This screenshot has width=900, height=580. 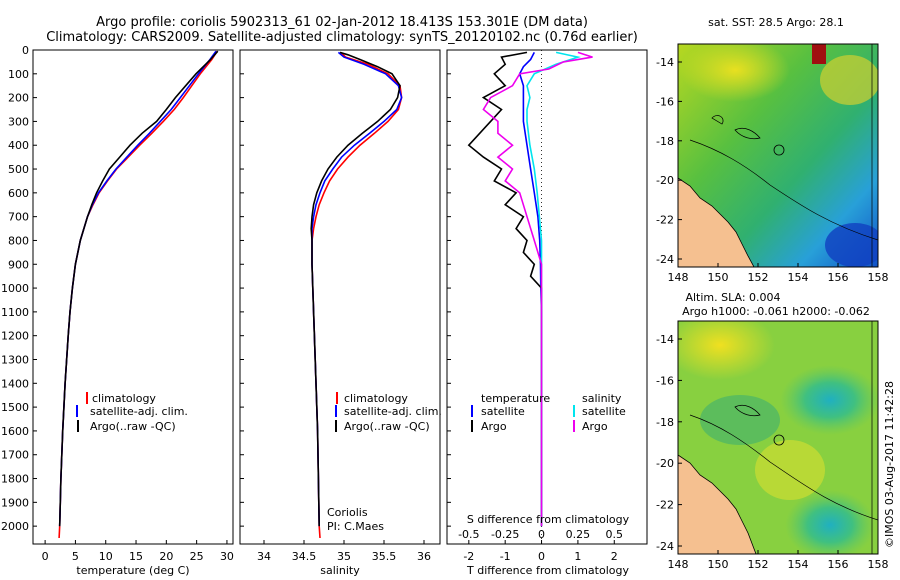 I want to click on x-tick-label: 10, so click(x=106, y=556).